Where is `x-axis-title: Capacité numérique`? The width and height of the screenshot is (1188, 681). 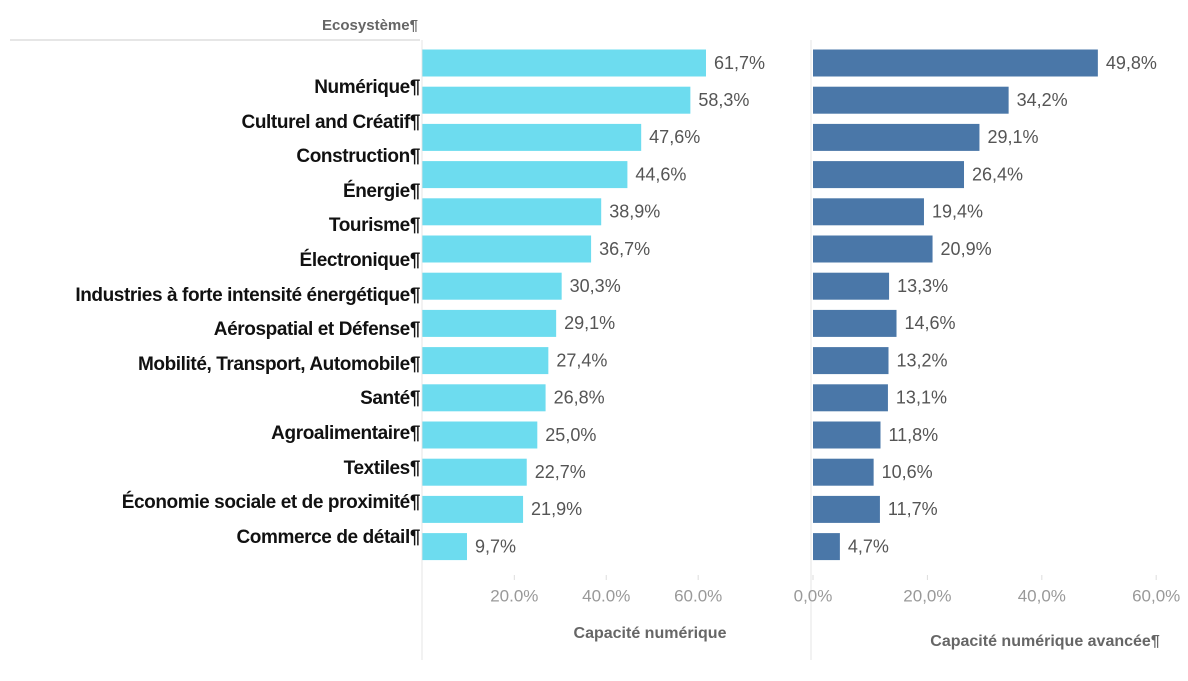
x-axis-title: Capacité numérique is located at coordinates (650, 633).